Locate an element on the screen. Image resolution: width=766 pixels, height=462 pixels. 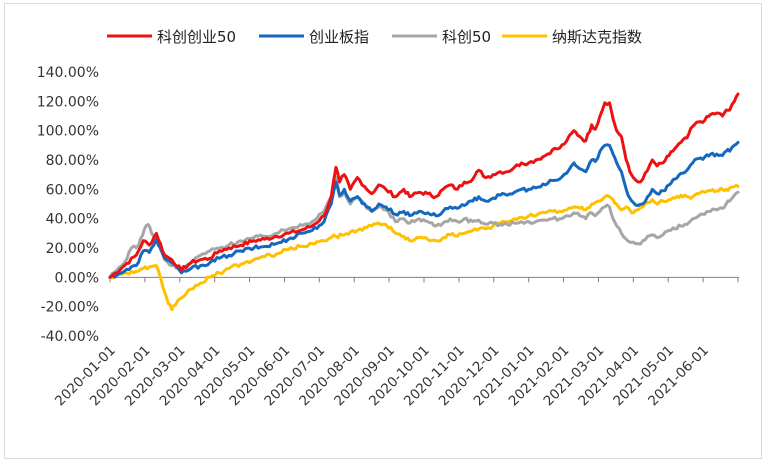
legend-label: 科创50 is located at coordinates (466, 37).